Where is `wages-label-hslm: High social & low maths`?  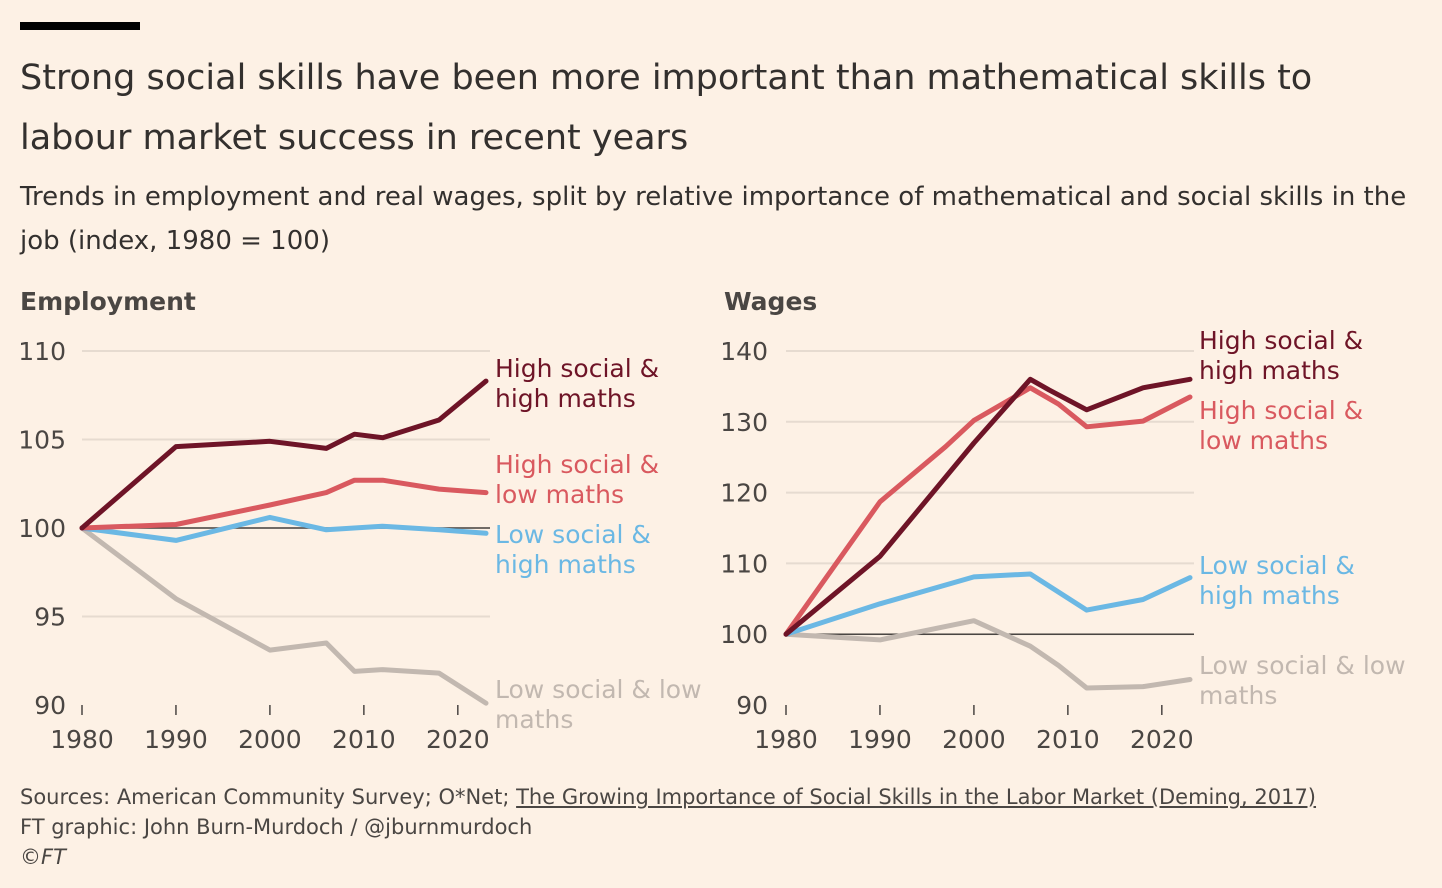
wages-label-hslm: High social & low maths is located at coordinates (1281, 425).